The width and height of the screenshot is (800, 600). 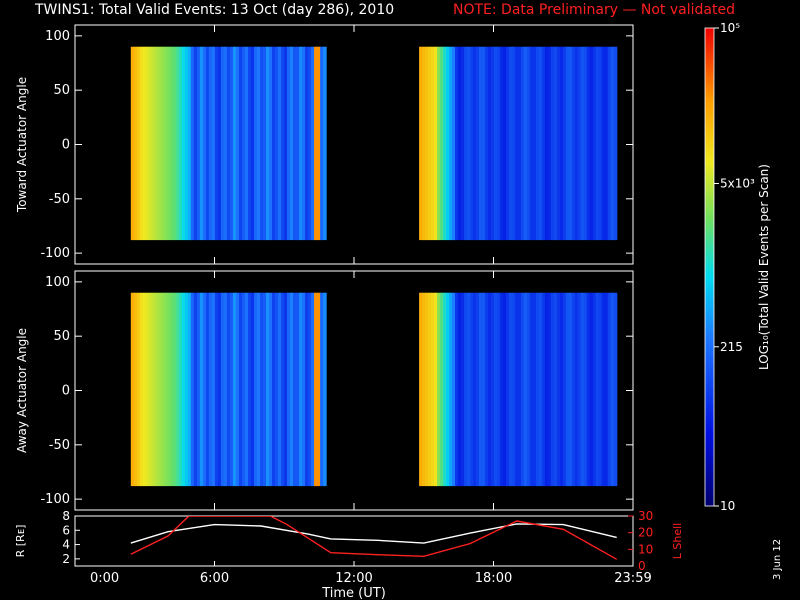 I want to click on preliminary-note: NOTE: Data Preliminary — Not validated, so click(x=594, y=10).